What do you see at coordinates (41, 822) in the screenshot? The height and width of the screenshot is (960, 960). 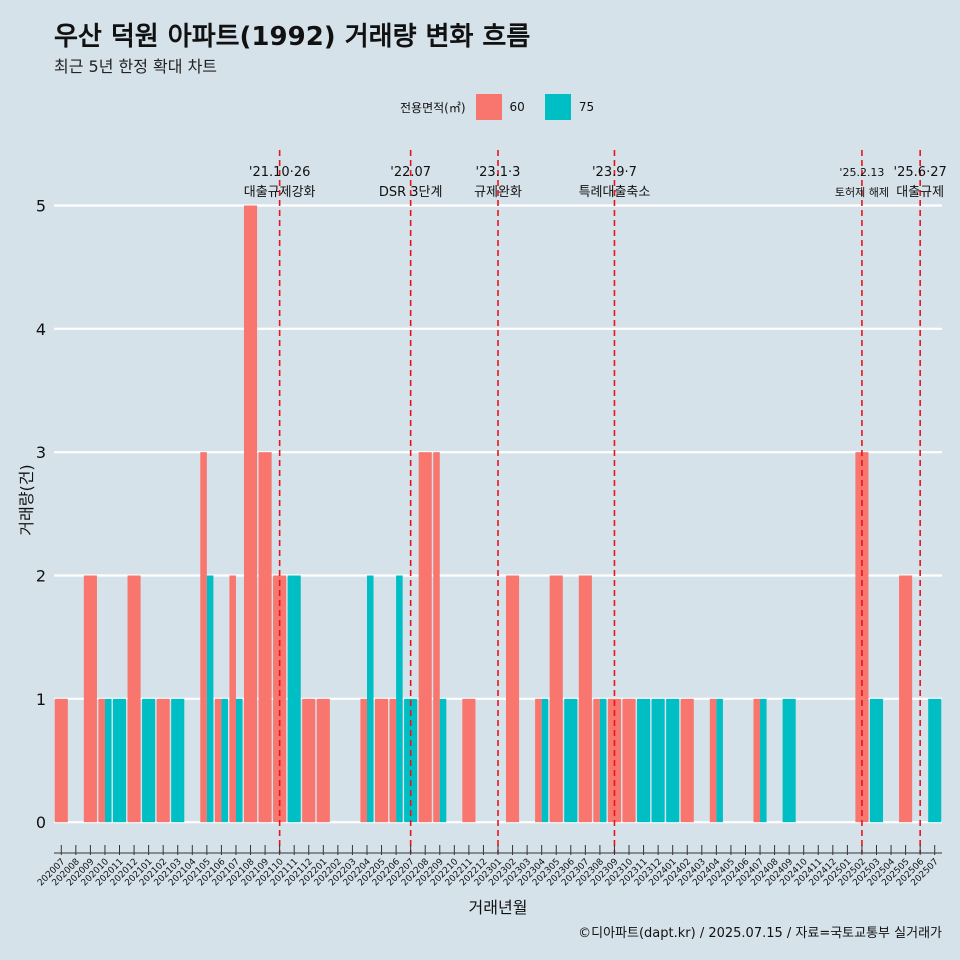 I see `y-tick-label: 0` at bounding box center [41, 822].